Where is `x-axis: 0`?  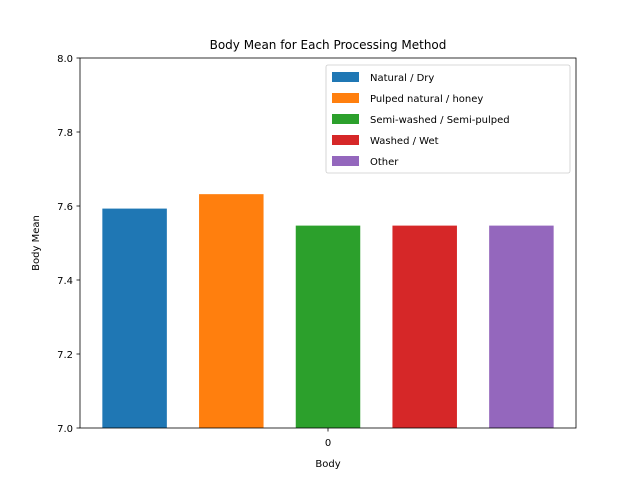
x-axis: 0 is located at coordinates (328, 438).